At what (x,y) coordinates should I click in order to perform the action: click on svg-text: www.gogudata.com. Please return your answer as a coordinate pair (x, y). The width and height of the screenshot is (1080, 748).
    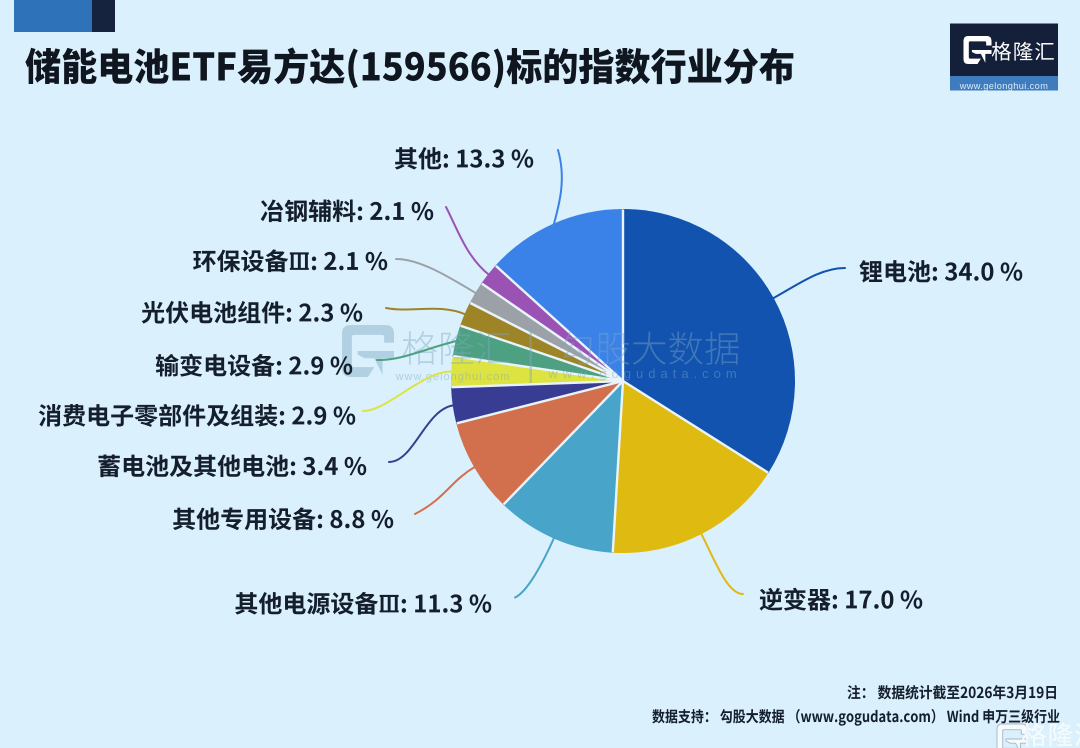
    Looking at the image, I should click on (644, 373).